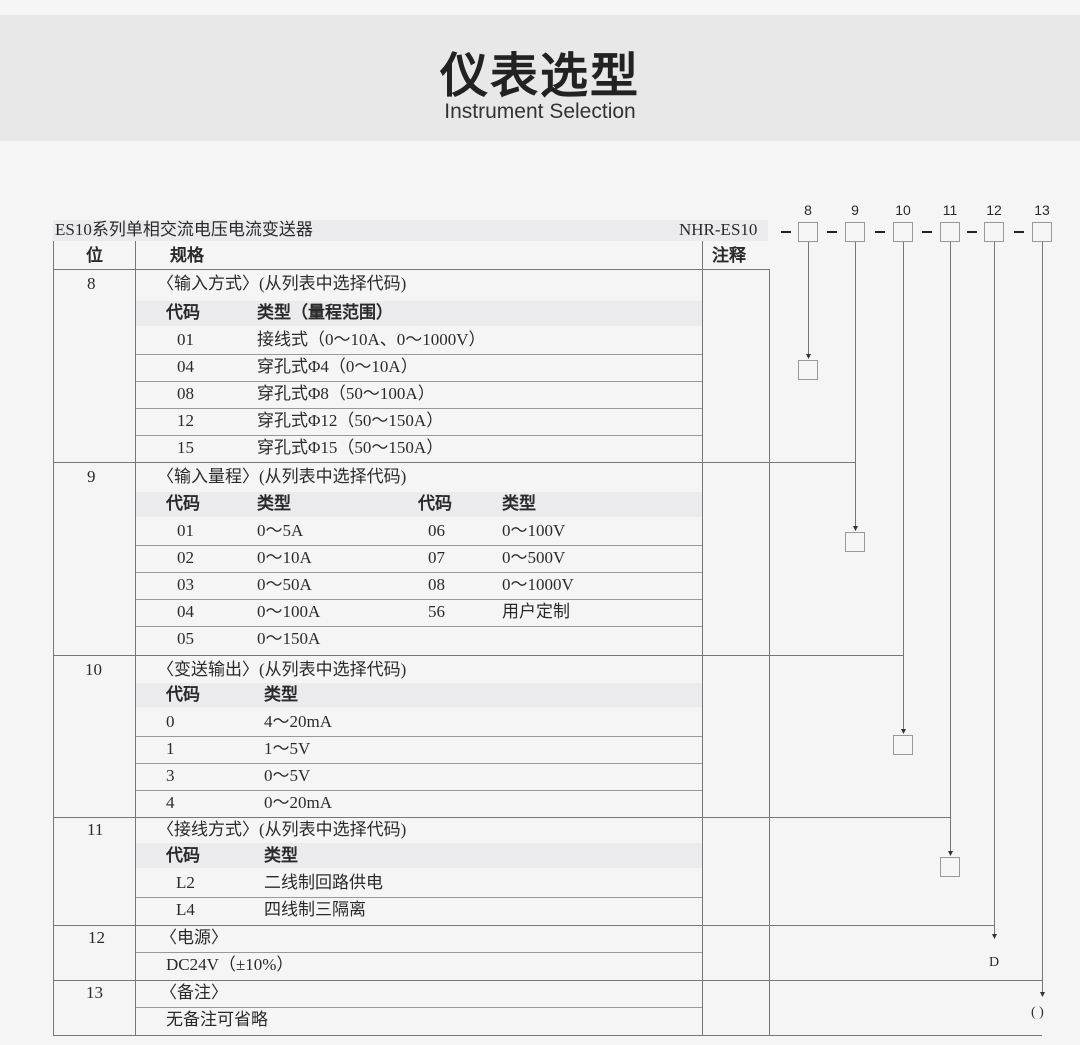  What do you see at coordinates (950, 210) in the screenshot?
I see `position-label: 11` at bounding box center [950, 210].